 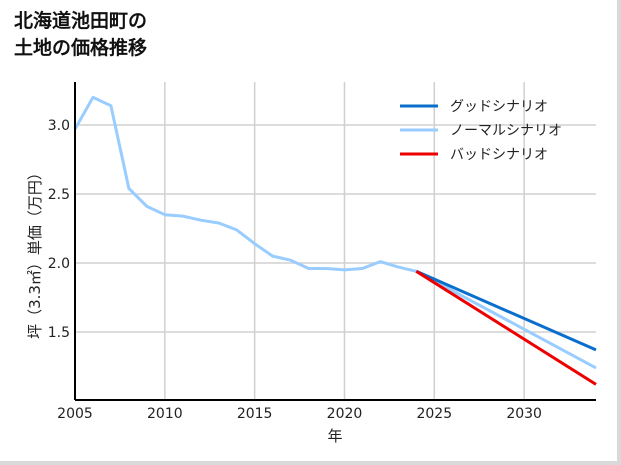 What do you see at coordinates (75, 414) in the screenshot?
I see `x-tick-label: 2005` at bounding box center [75, 414].